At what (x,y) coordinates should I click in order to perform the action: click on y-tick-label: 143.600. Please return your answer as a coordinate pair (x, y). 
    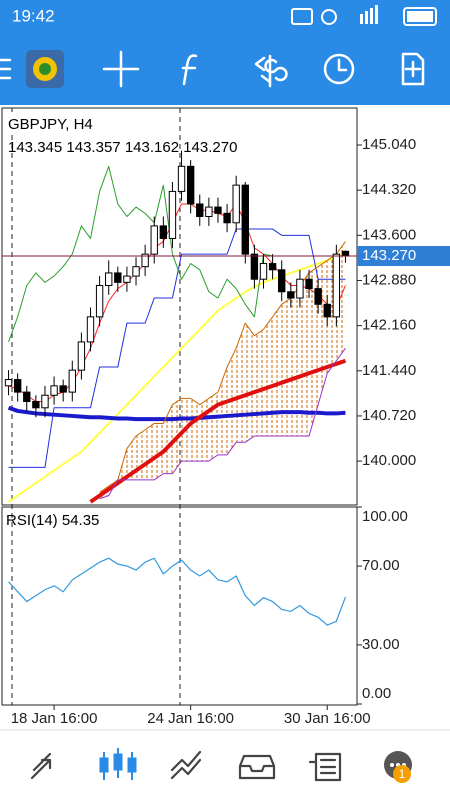
    Looking at the image, I should click on (389, 234).